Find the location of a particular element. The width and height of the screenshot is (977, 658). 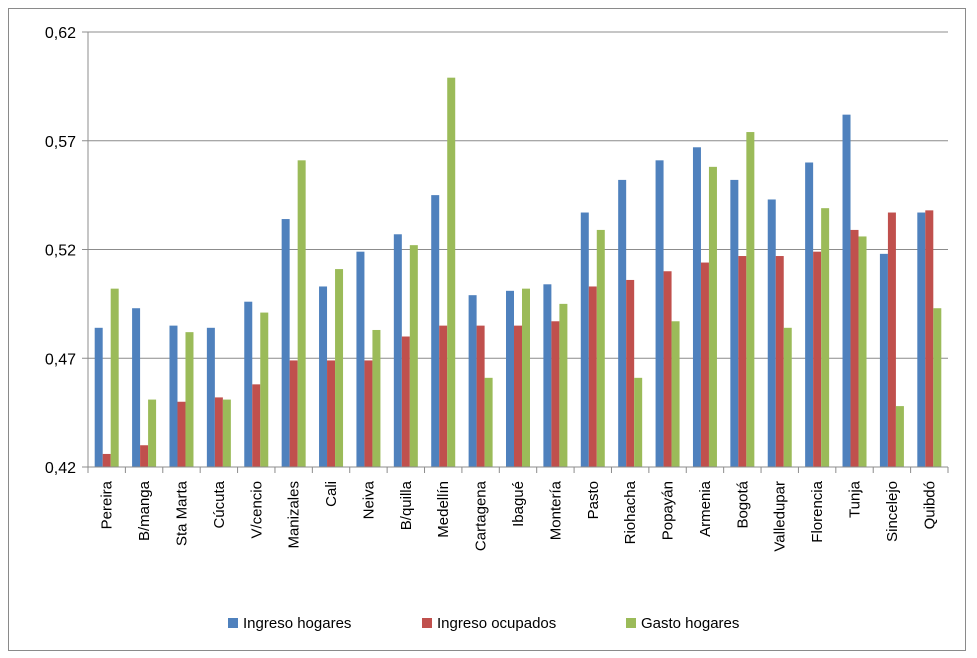

x-category-label: Ibagué is located at coordinates (518, 504).